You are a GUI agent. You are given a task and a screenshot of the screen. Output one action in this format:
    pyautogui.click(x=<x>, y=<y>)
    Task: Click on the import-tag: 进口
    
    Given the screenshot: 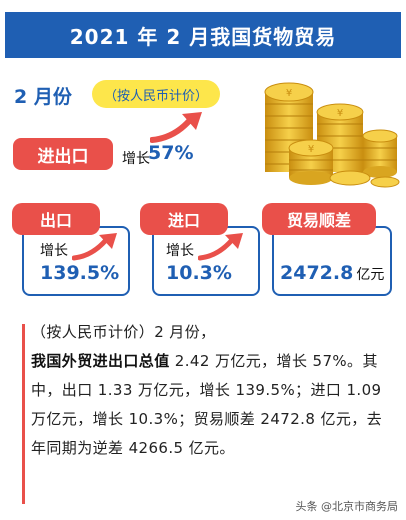 What is the action you would take?
    pyautogui.click(x=184, y=219)
    